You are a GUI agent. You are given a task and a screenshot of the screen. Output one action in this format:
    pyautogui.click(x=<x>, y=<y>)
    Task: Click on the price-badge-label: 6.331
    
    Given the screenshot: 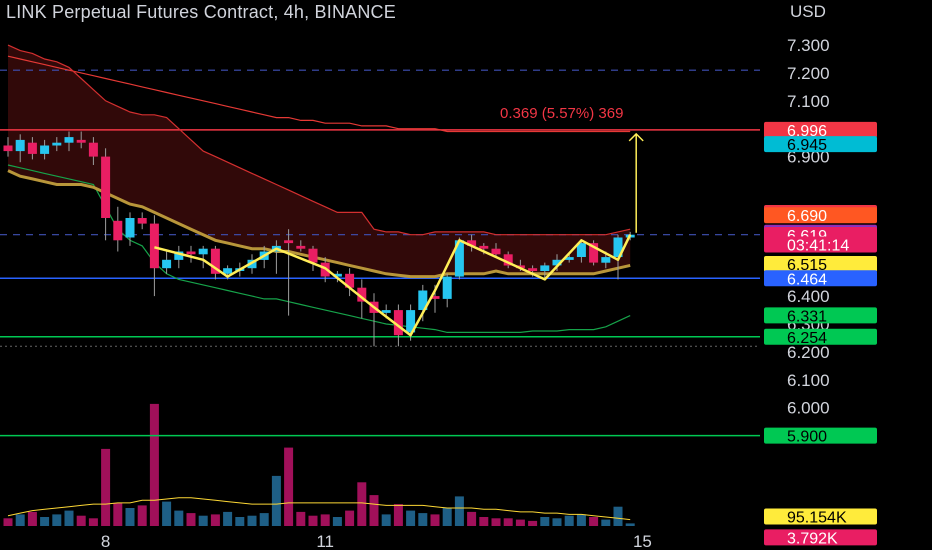 What is the action you would take?
    pyautogui.click(x=807, y=316)
    